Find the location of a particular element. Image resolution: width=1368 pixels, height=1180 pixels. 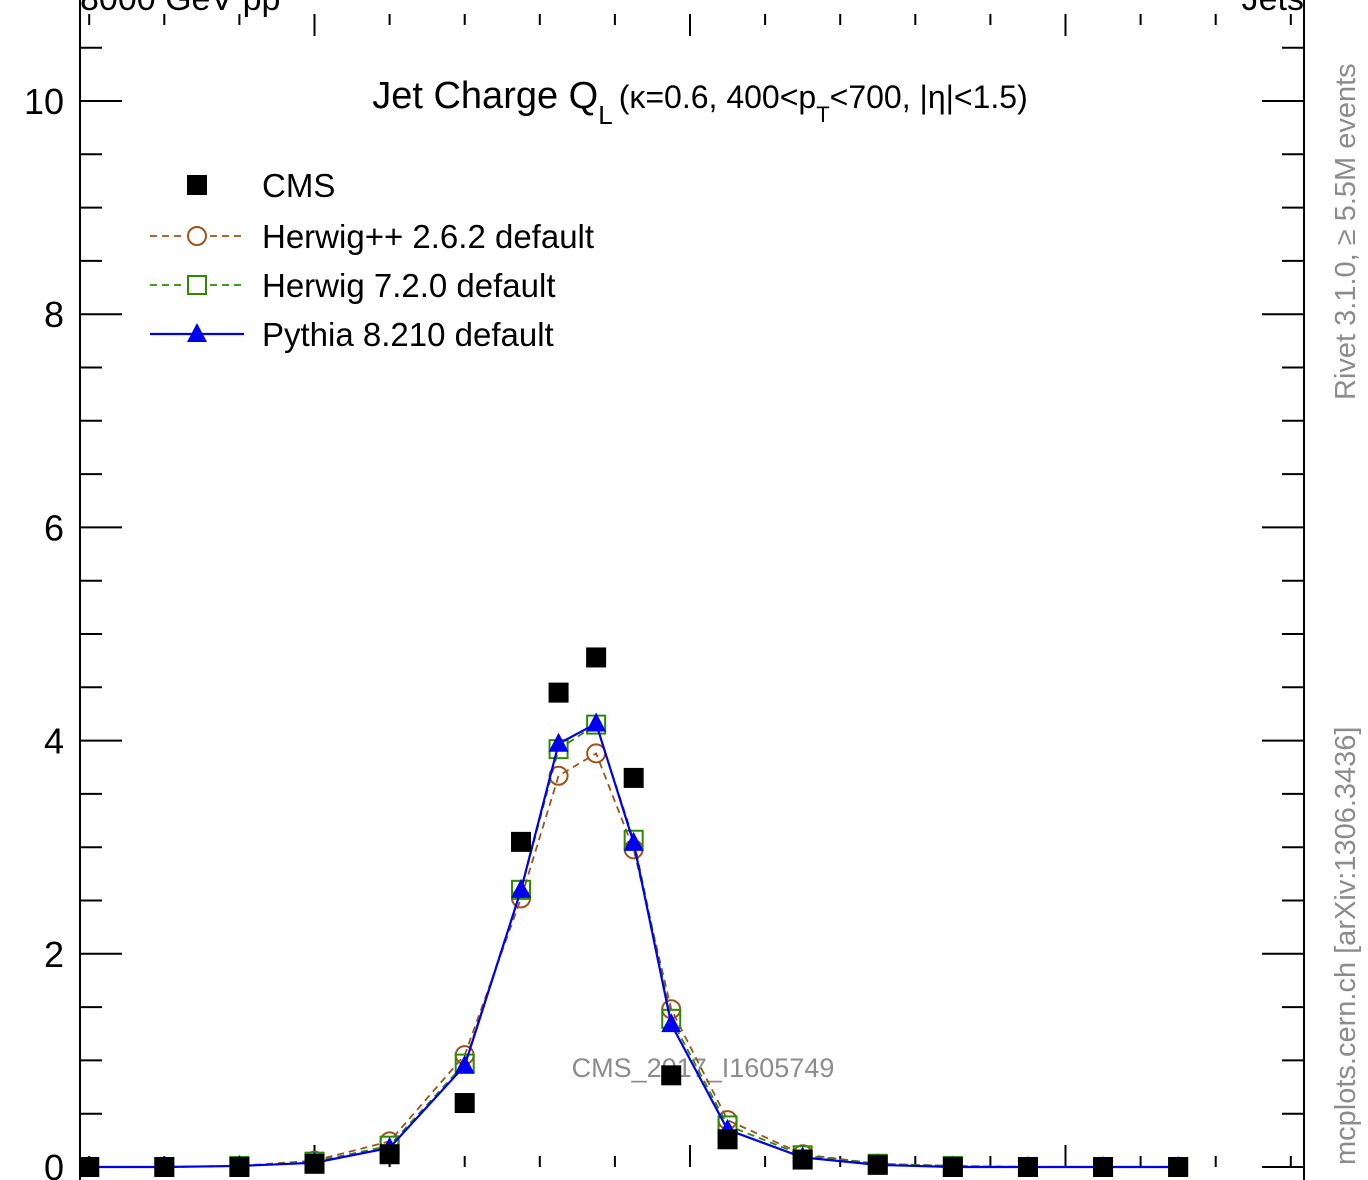

top-right-label: Jets is located at coordinates (1273, 9).